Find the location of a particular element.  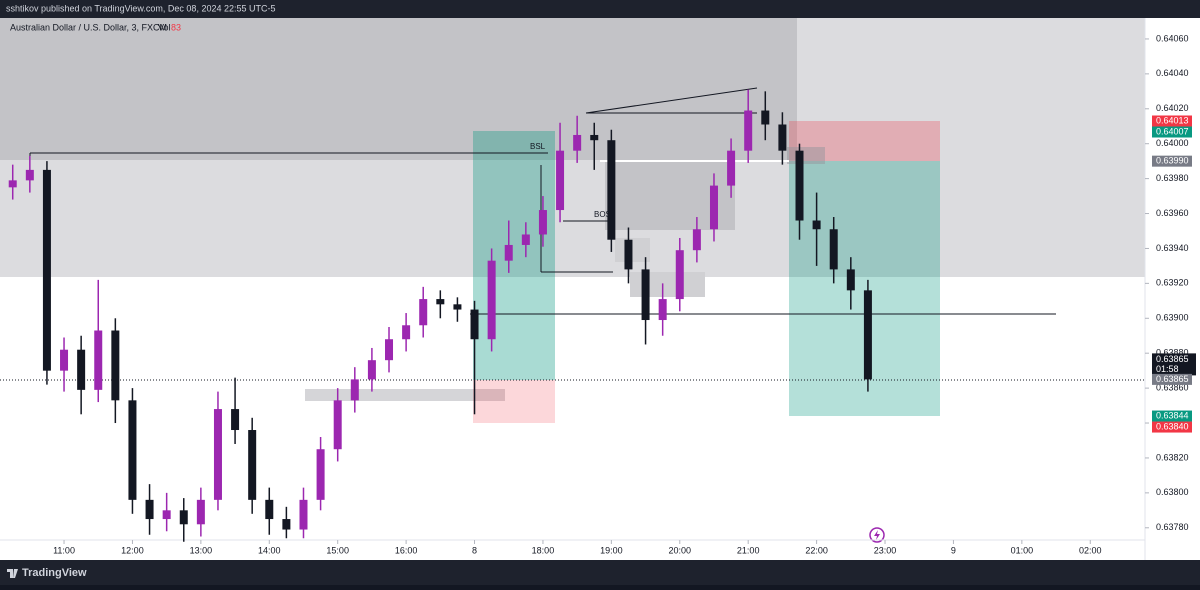

trend-line is located at coordinates (671, 100).